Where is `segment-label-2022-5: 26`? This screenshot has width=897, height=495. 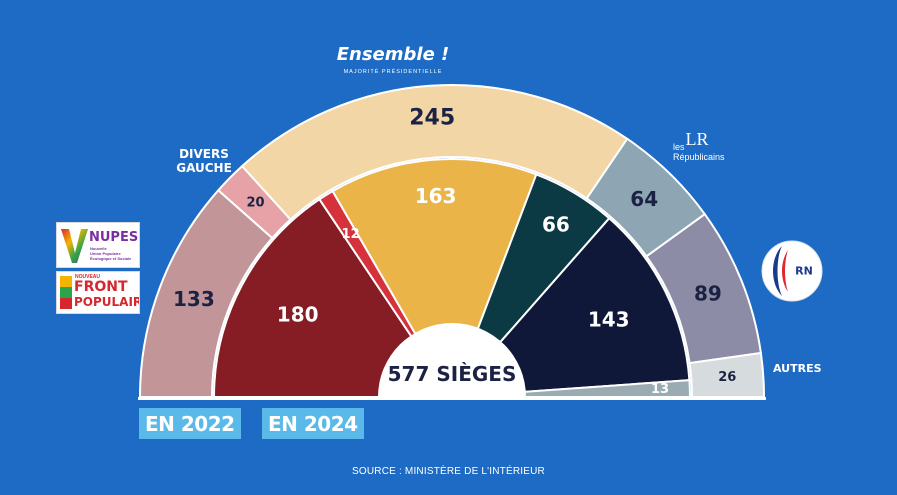
segment-label-2022-5: 26 is located at coordinates (727, 377).